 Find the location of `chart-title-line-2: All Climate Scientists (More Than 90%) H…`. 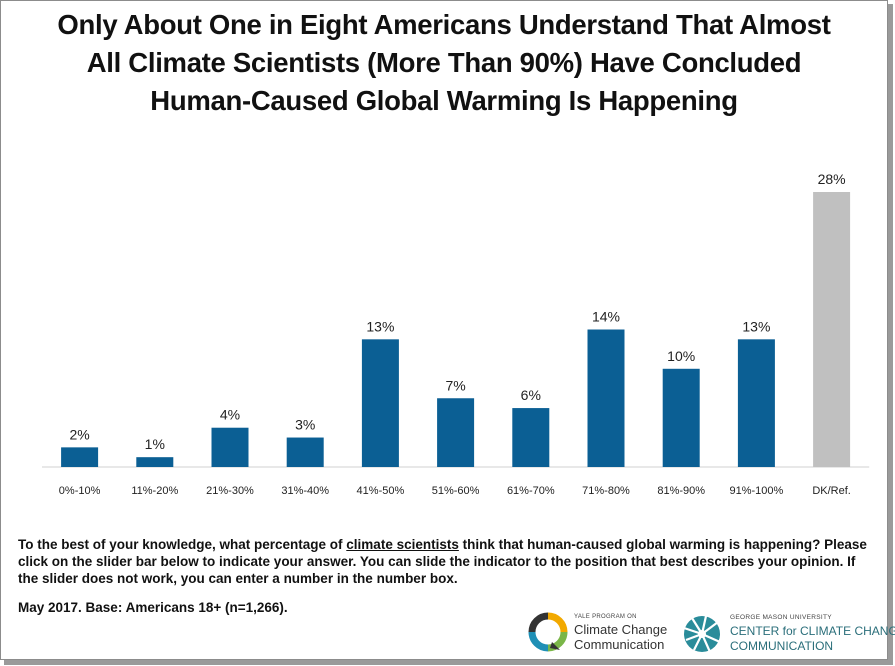

chart-title-line-2: All Climate Scientists (More Than 90%) H… is located at coordinates (444, 62).